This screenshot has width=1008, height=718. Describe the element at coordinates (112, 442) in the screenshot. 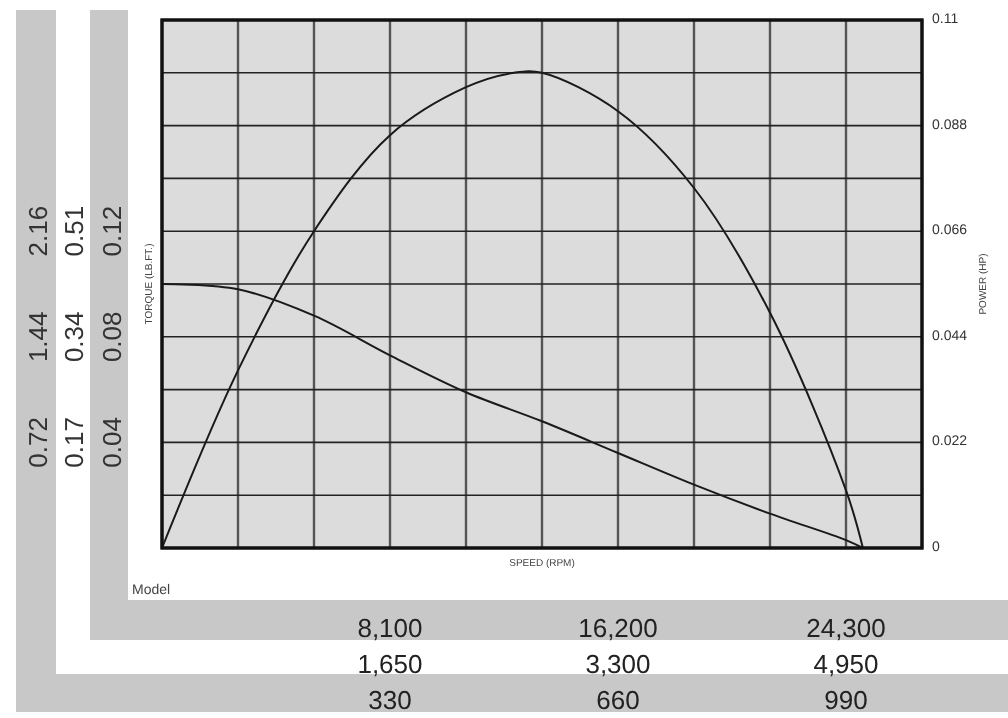

I see `y-tick-label: 0.04` at that location.